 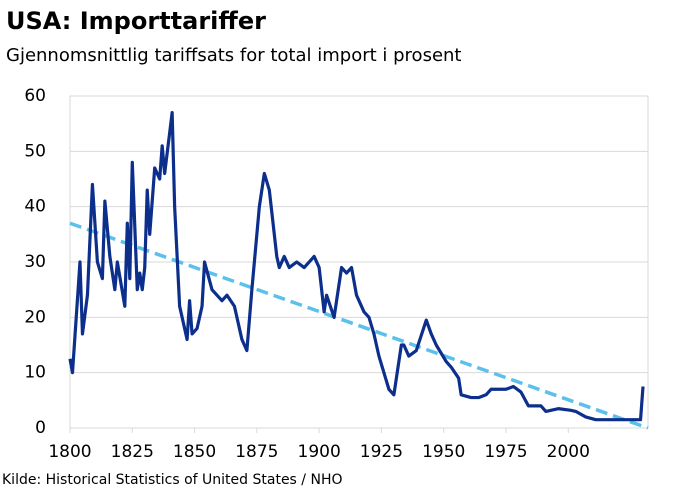 What do you see at coordinates (35, 373) in the screenshot?
I see `y-tick-label: 10` at bounding box center [35, 373].